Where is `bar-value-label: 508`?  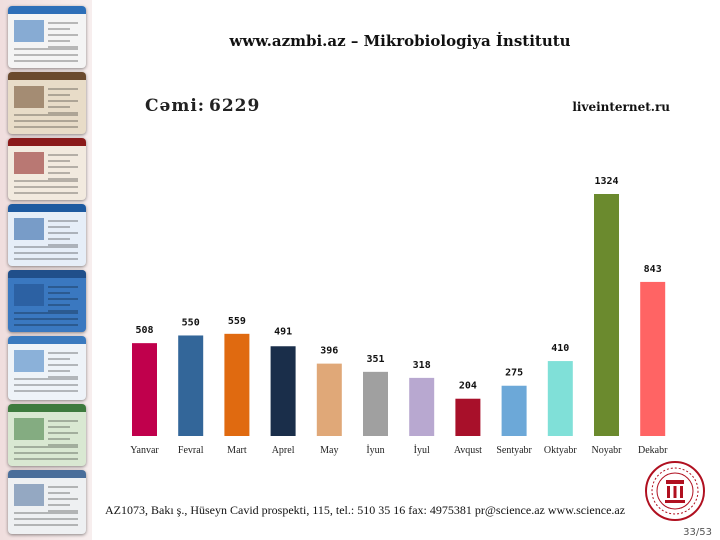 bar-value-label: 508 is located at coordinates (144, 330).